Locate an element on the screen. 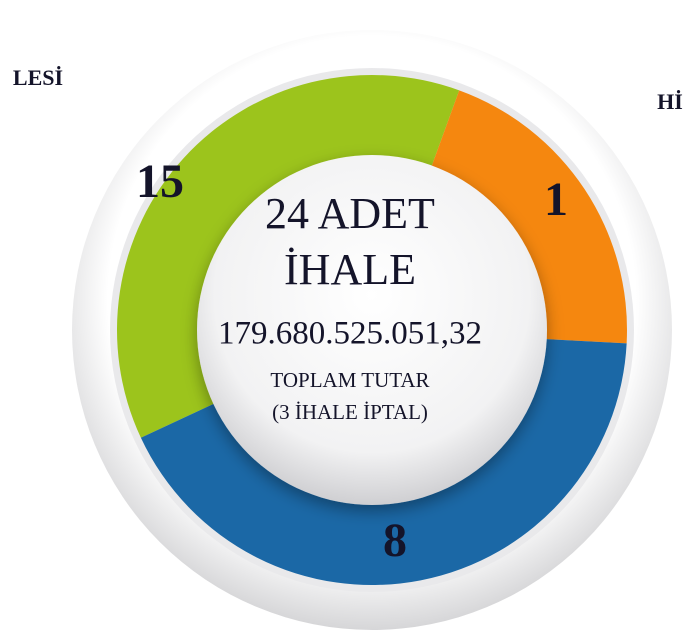 The image size is (687, 642). side-label-right: Hİ is located at coordinates (670, 101).